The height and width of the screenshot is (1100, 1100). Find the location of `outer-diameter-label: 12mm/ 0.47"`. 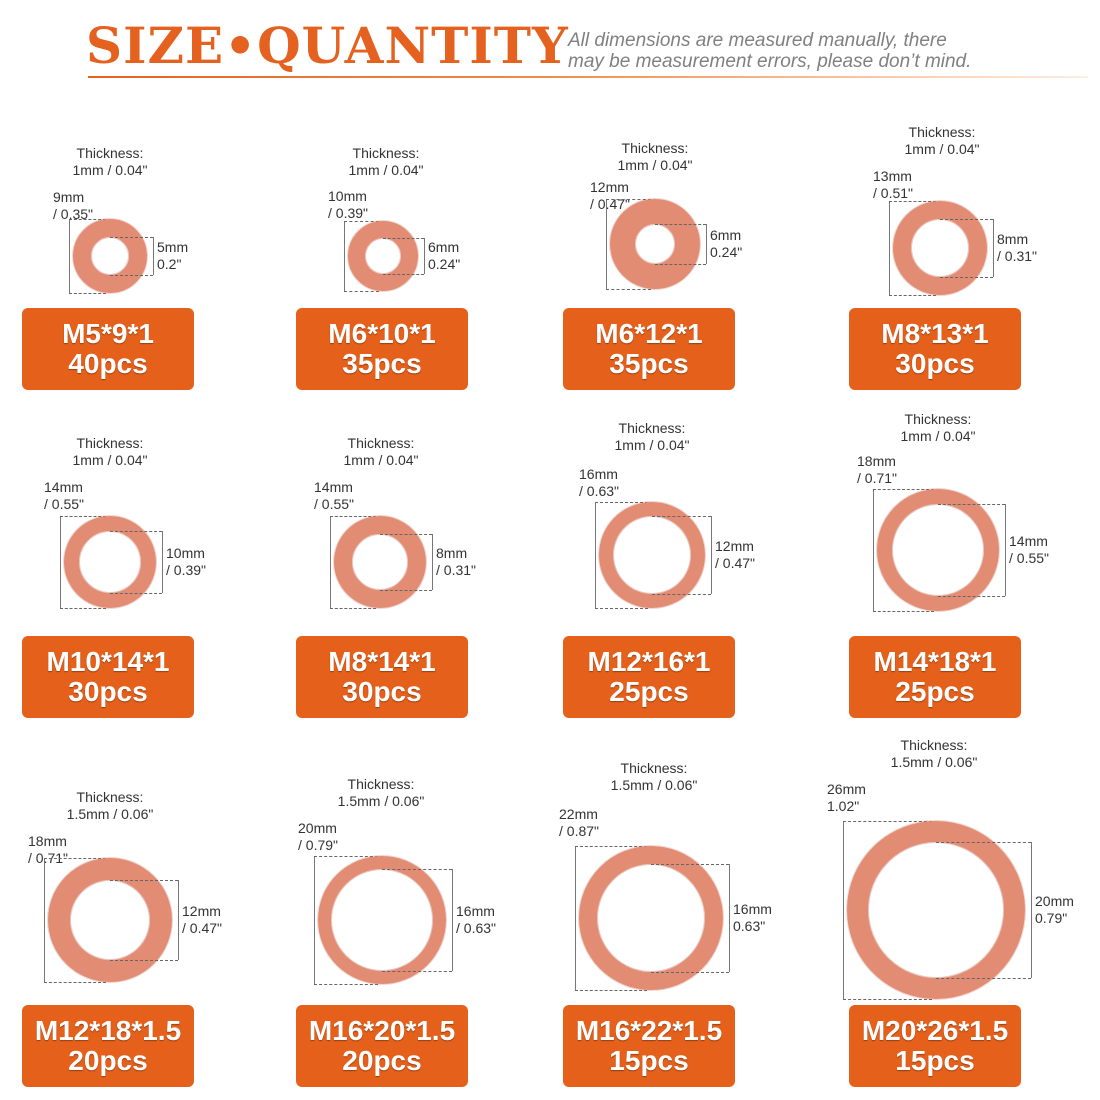

outer-diameter-label: 12mm/ 0.47" is located at coordinates (610, 196).